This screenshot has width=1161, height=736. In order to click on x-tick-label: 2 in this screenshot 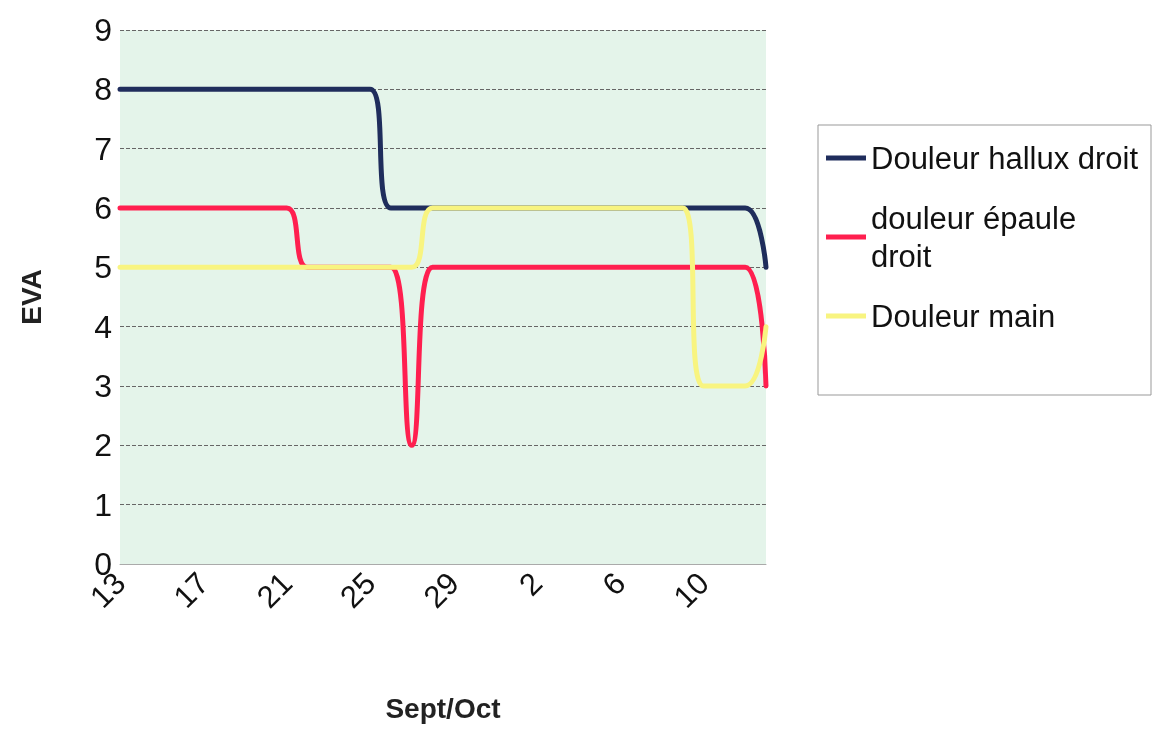, I will do `click(531, 584)`.